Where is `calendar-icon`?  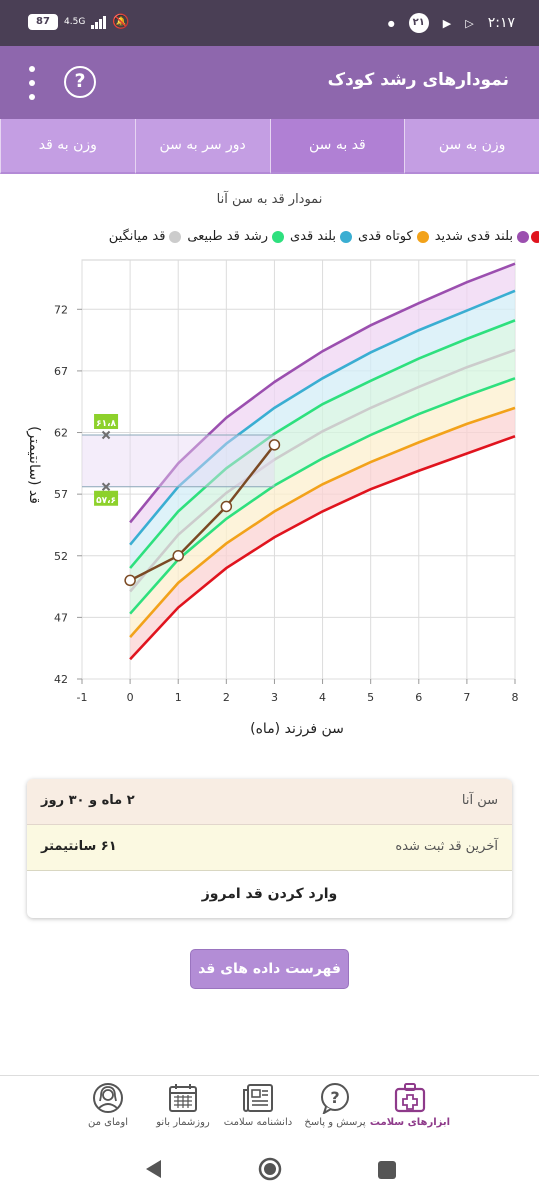
calendar-icon is located at coordinates (183, 1098).